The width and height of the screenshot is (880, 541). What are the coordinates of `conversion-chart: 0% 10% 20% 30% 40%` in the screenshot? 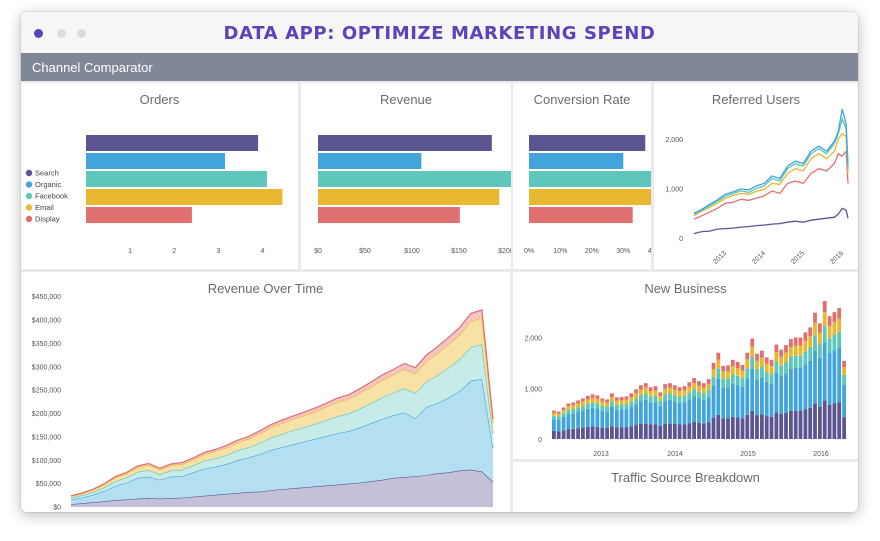 It's located at (587, 195).